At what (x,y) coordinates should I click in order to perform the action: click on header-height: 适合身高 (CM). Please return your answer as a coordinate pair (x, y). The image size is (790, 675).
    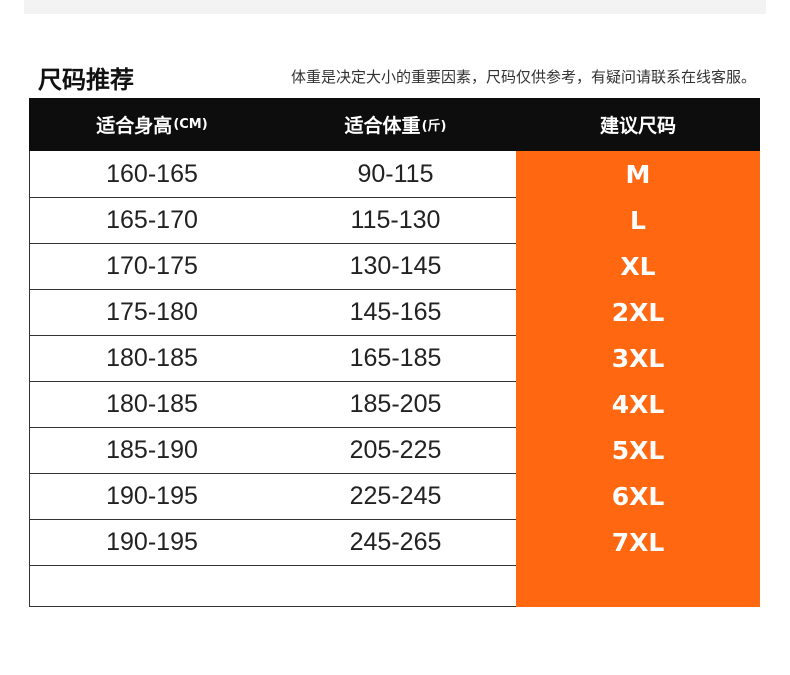
    Looking at the image, I should click on (152, 124).